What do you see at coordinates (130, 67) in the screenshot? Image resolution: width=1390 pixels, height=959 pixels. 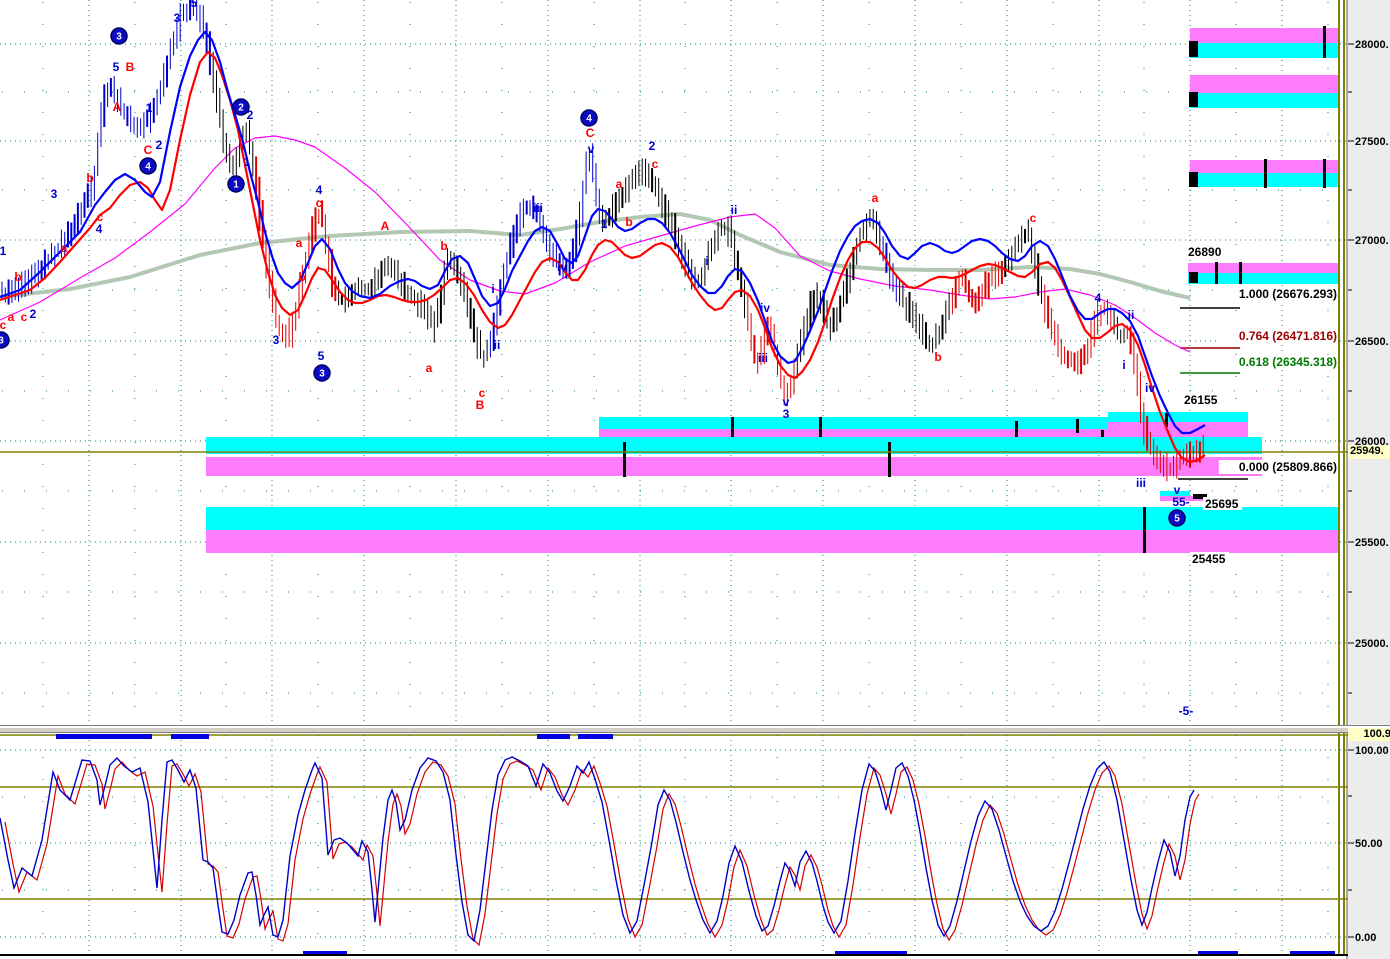 I see `svg-text: B` at bounding box center [130, 67].